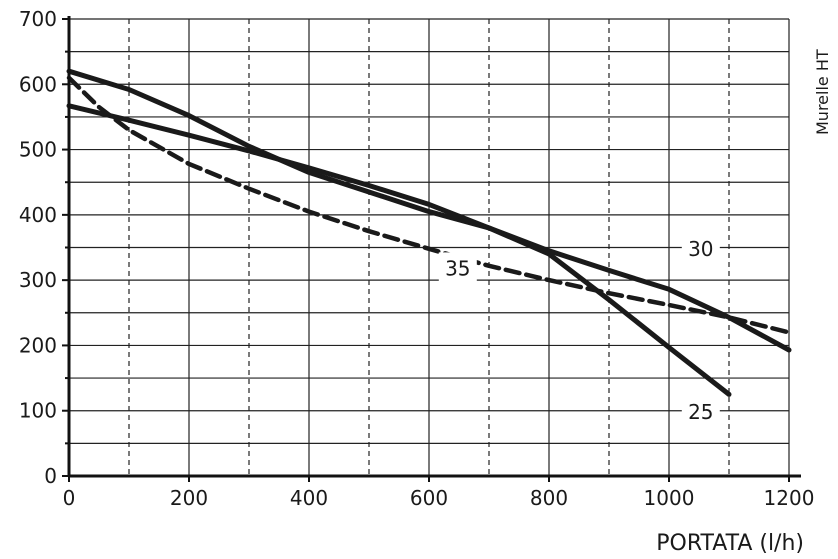 The width and height of the screenshot is (838, 559). I want to click on y-tick-label-0: 0, so click(50, 476).